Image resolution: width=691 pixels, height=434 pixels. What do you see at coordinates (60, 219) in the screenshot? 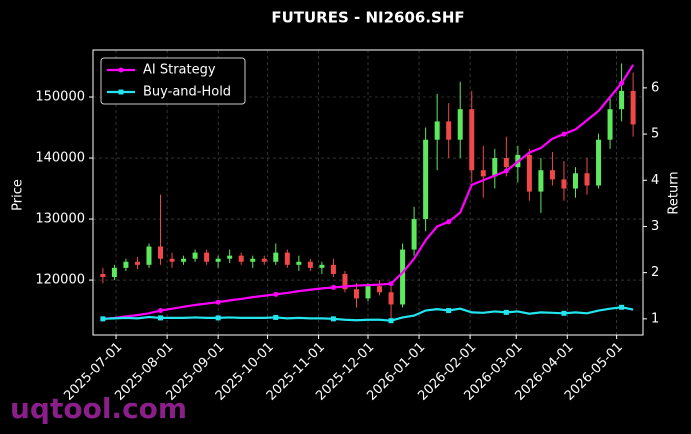
I see `y-tick-label: 130000` at bounding box center [60, 219].